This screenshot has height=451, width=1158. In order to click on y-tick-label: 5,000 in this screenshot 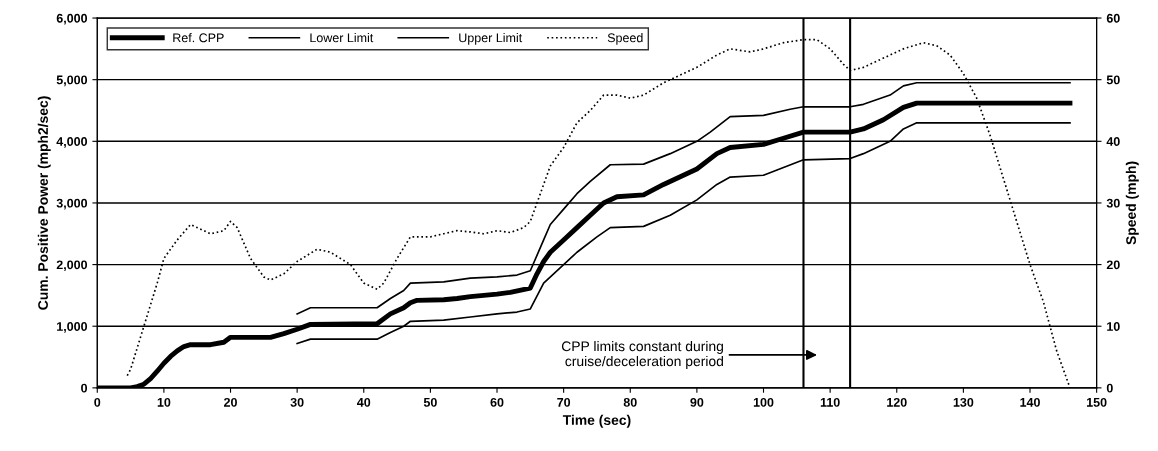, I will do `click(72, 81)`.